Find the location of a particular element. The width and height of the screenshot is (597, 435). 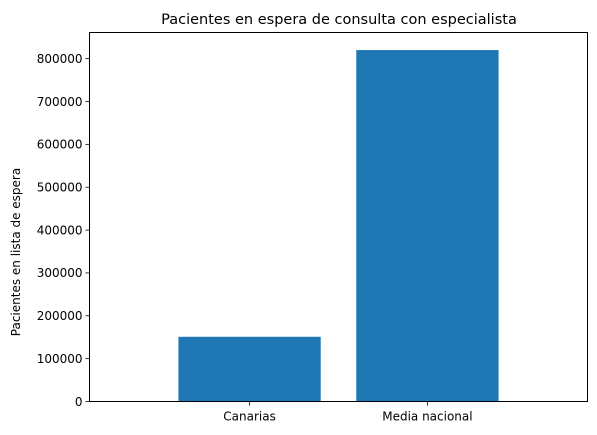

x-tick-label-canarias: Canarias is located at coordinates (249, 417).